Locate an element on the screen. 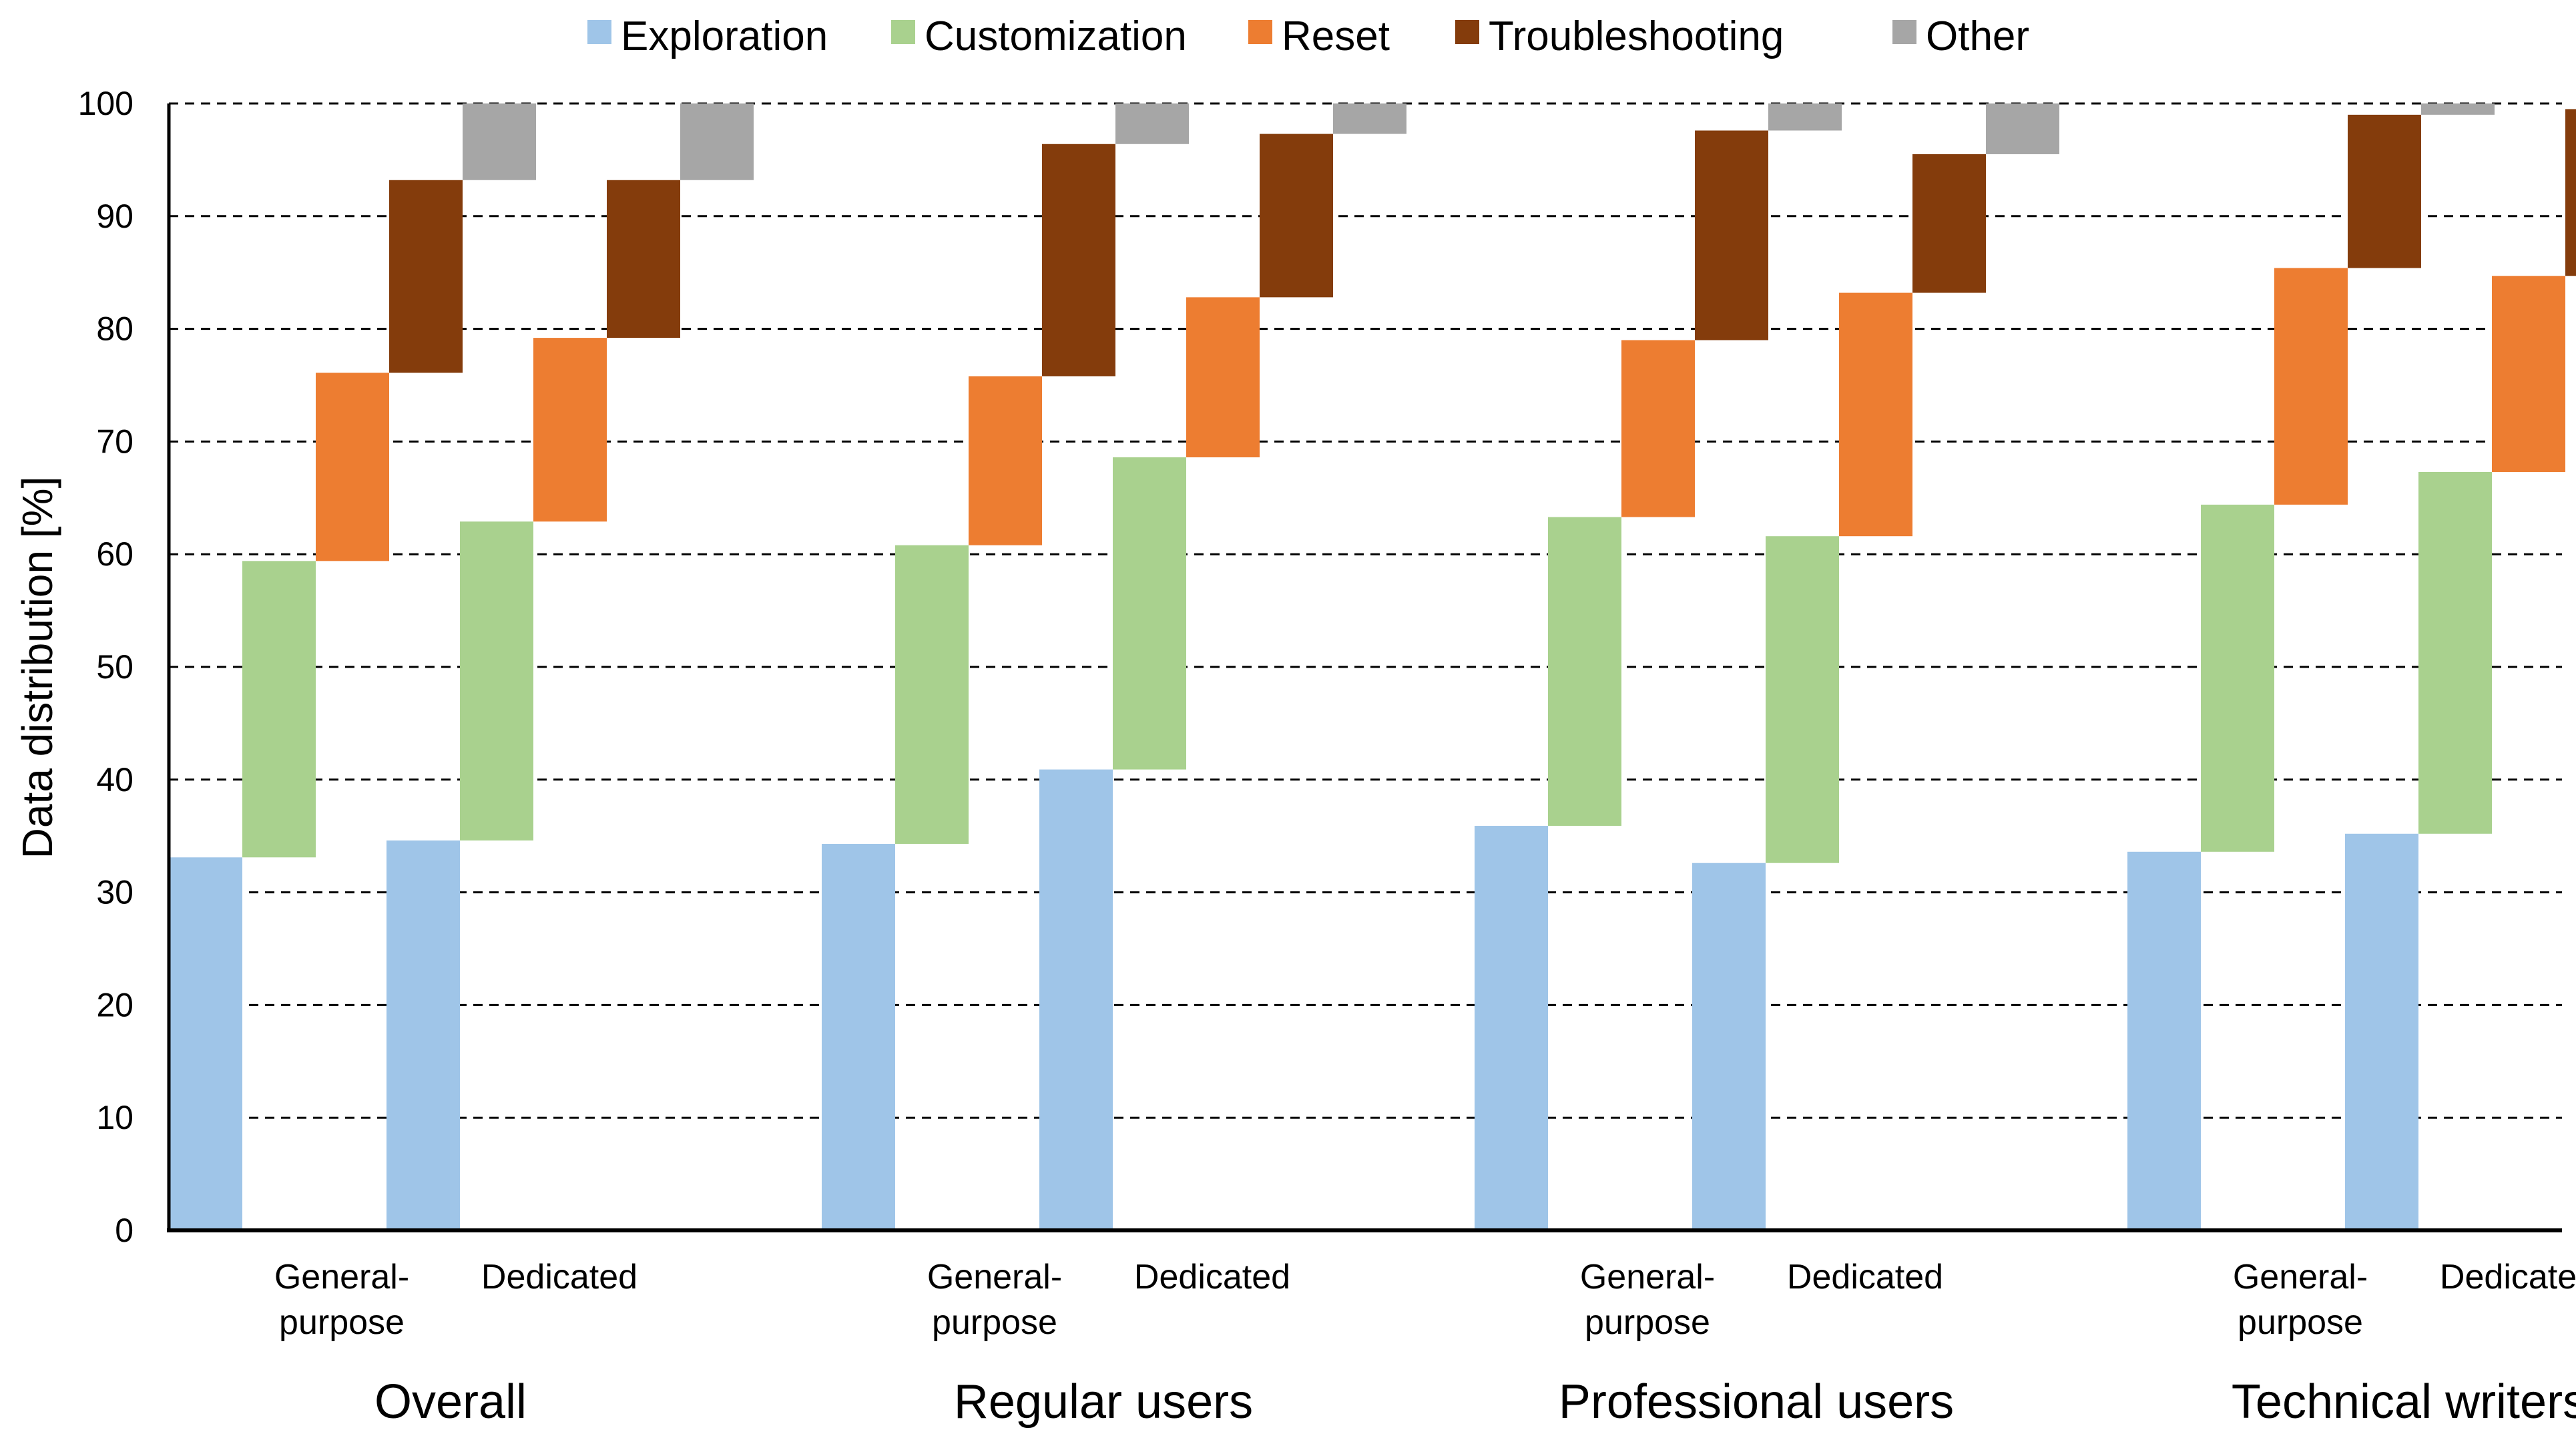 The width and height of the screenshot is (2576, 1438). legend-swatch-reset is located at coordinates (1260, 32).